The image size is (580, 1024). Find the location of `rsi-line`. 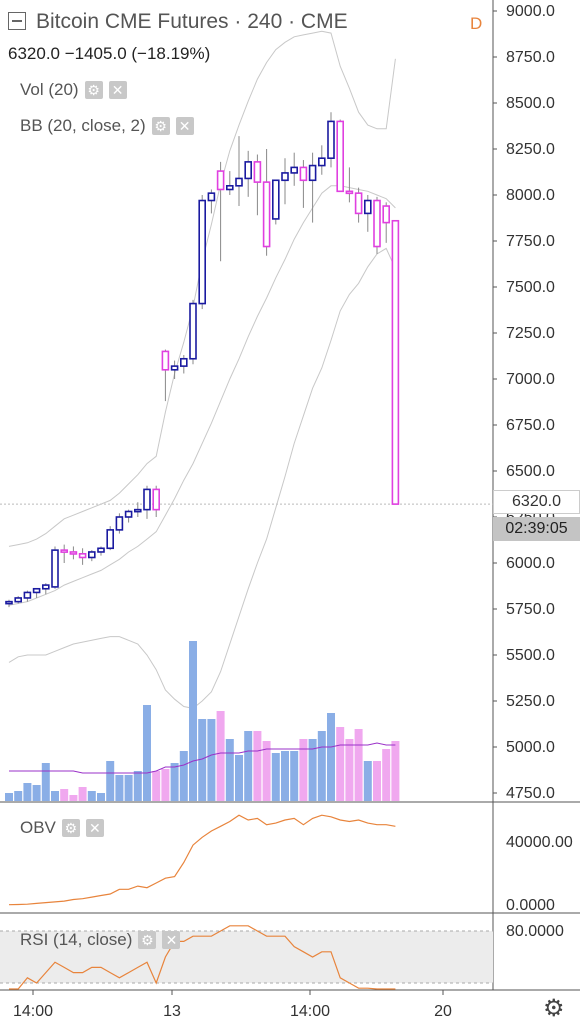

rsi-line is located at coordinates (202, 957).